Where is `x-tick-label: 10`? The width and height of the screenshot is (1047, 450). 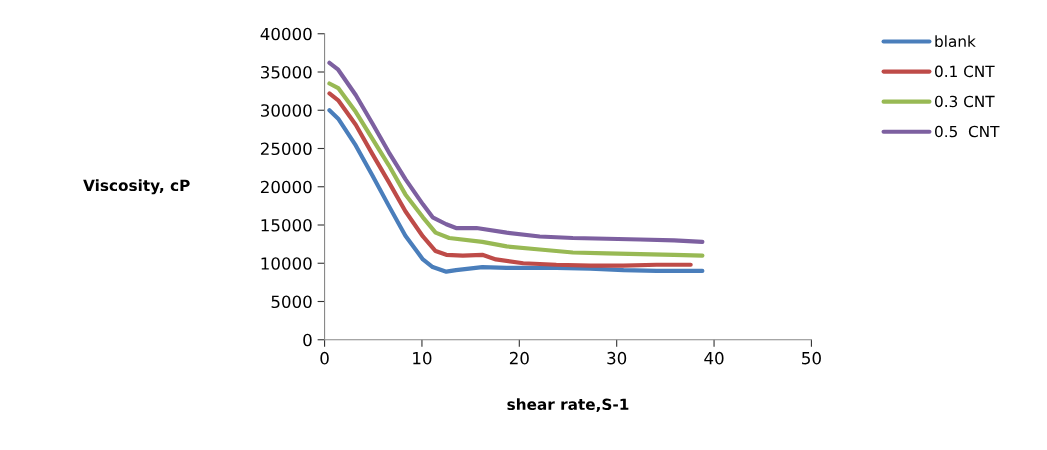
x-tick-label: 10 is located at coordinates (422, 358).